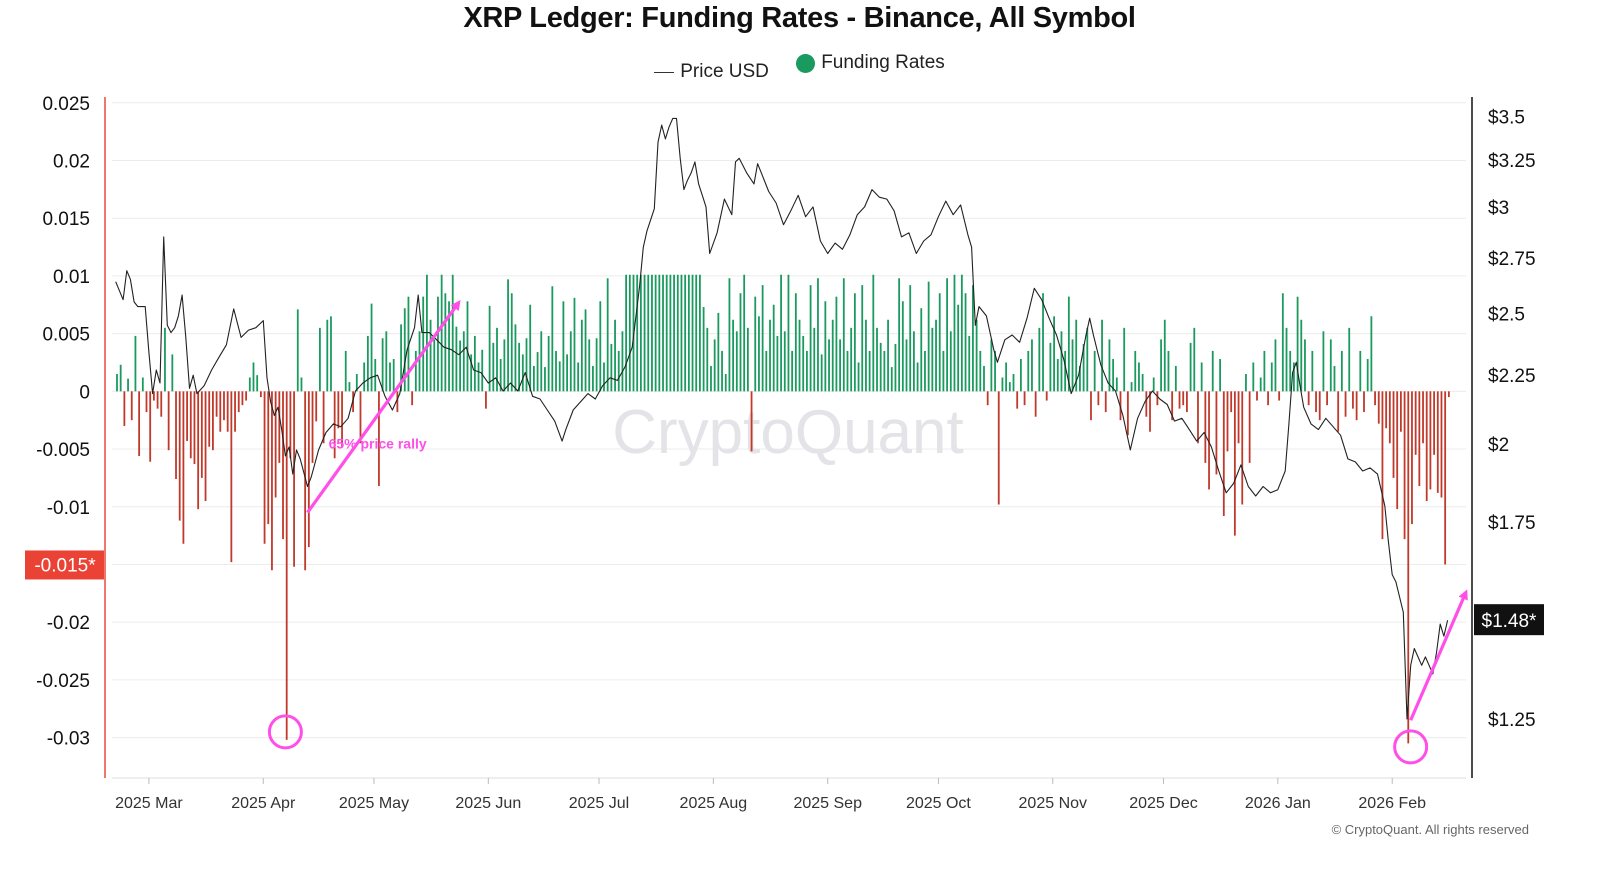 The width and height of the screenshot is (1599, 874). What do you see at coordinates (263, 803) in the screenshot?
I see `x-tick-label: 2025 Apr` at bounding box center [263, 803].